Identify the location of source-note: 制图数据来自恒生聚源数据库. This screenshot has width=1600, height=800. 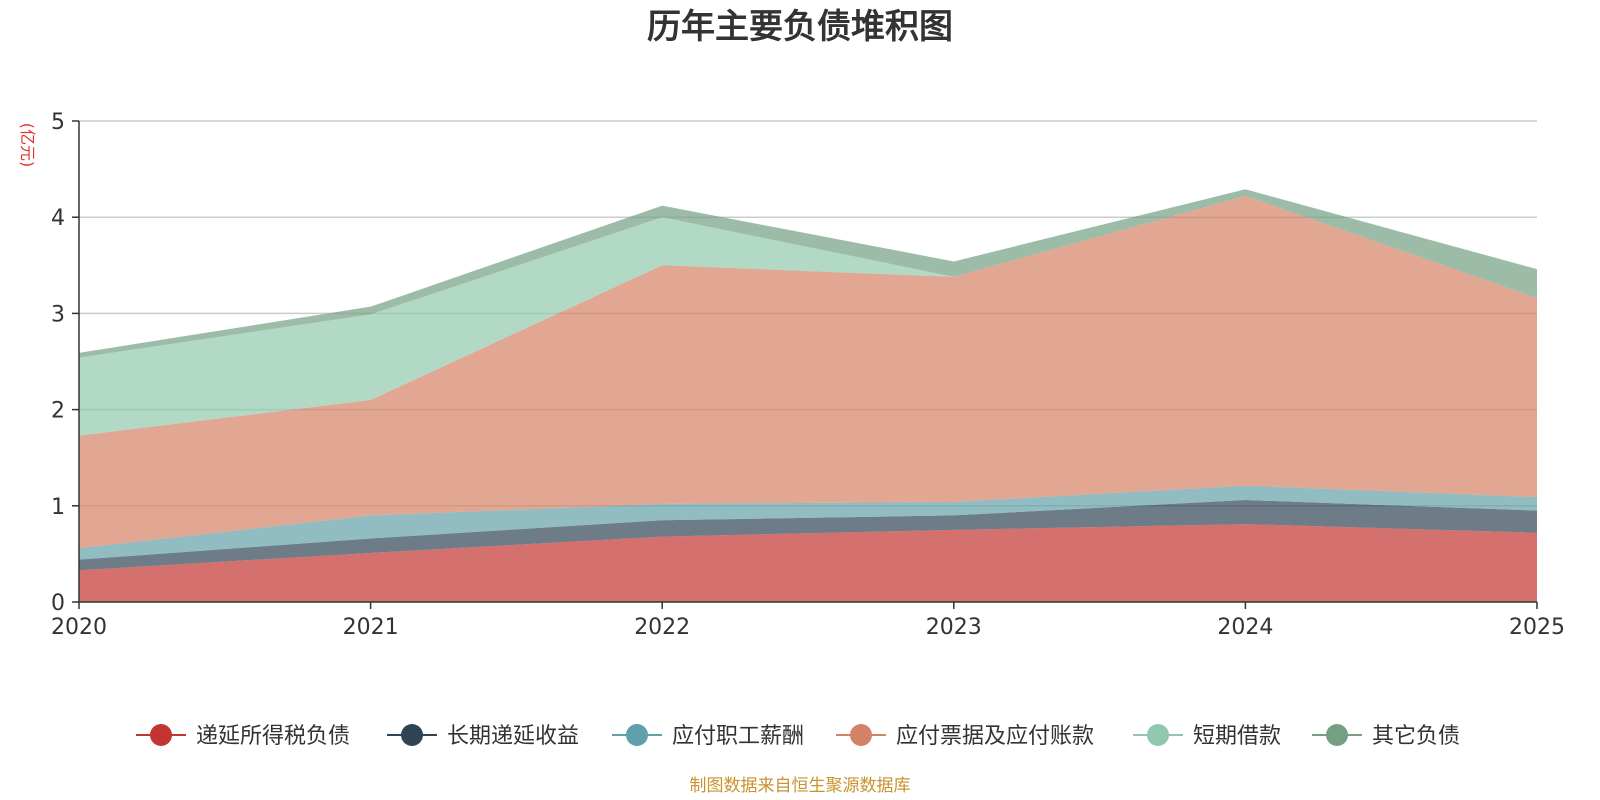
(800, 786).